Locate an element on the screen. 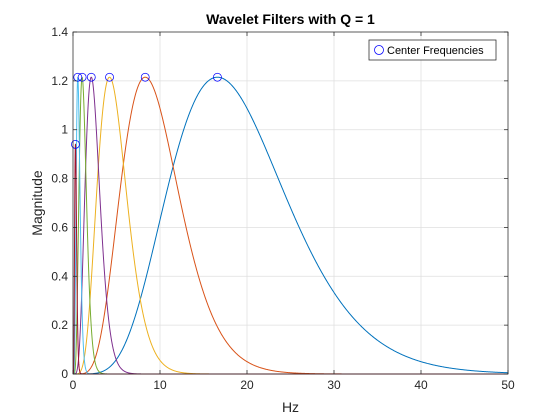 Image resolution: width=560 pixels, height=420 pixels. x-tick-label: 20 is located at coordinates (247, 385).